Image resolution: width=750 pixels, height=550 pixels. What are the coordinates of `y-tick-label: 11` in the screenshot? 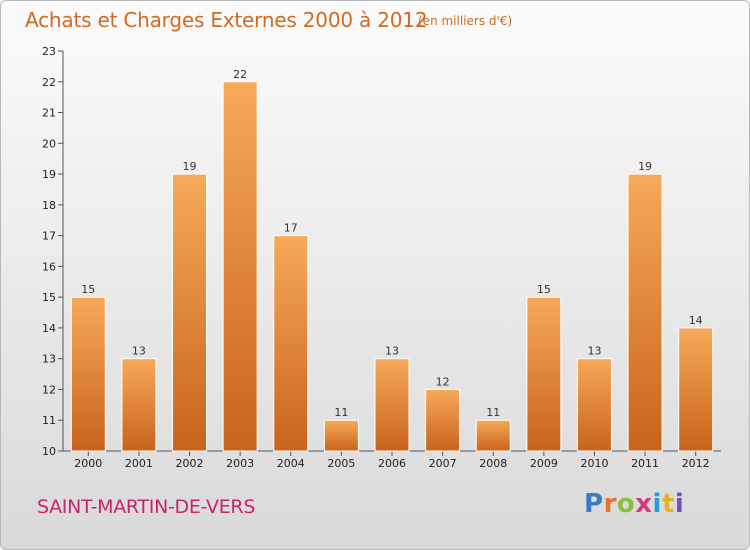 It's located at (49, 420).